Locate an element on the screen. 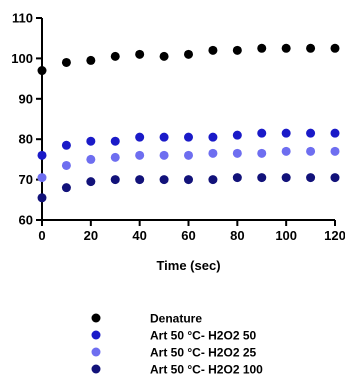 The width and height of the screenshot is (345, 391). legend-label: Art 50 °C- H2O2 50 is located at coordinates (203, 336).